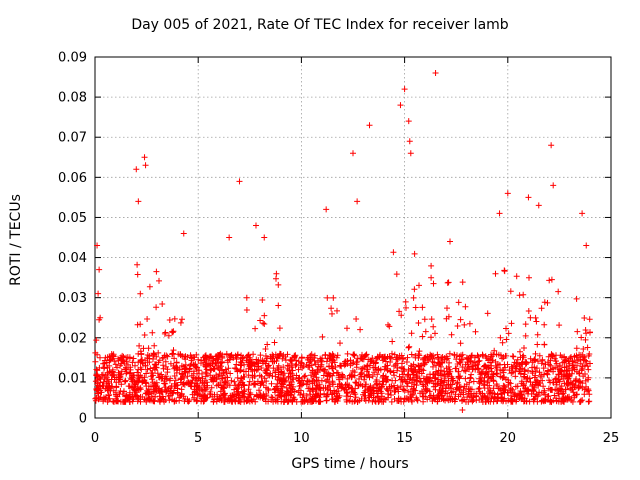  Describe the element at coordinates (72, 378) in the screenshot. I see `y-tick-label: 0.01` at that location.